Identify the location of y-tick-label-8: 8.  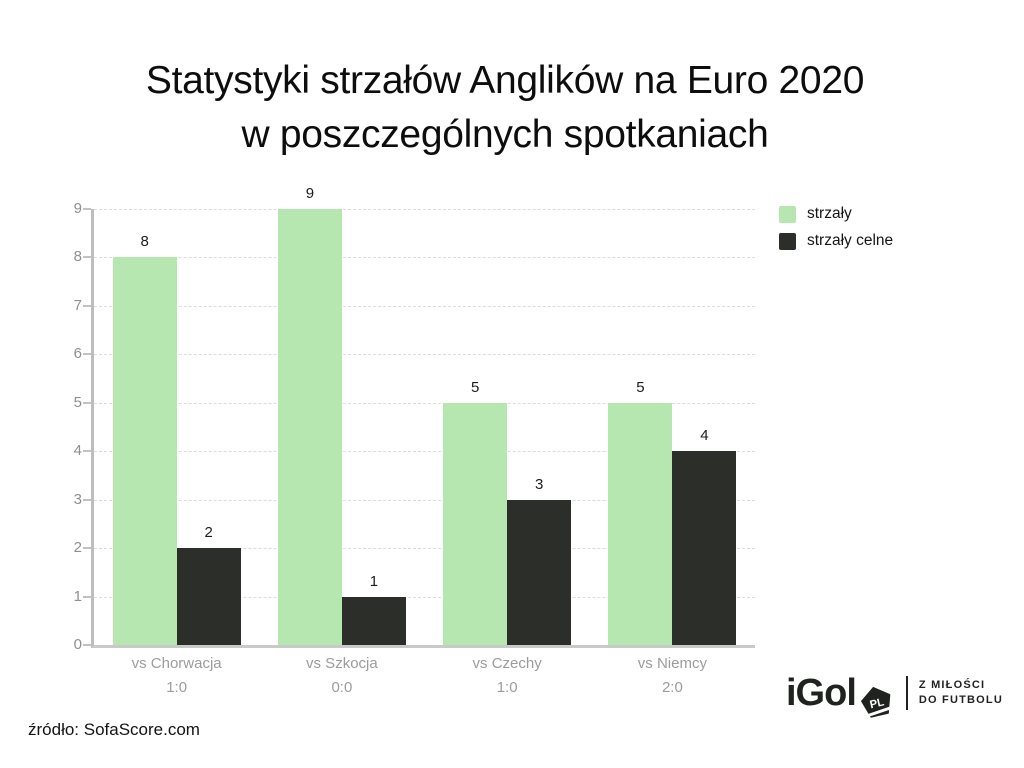
(77, 257).